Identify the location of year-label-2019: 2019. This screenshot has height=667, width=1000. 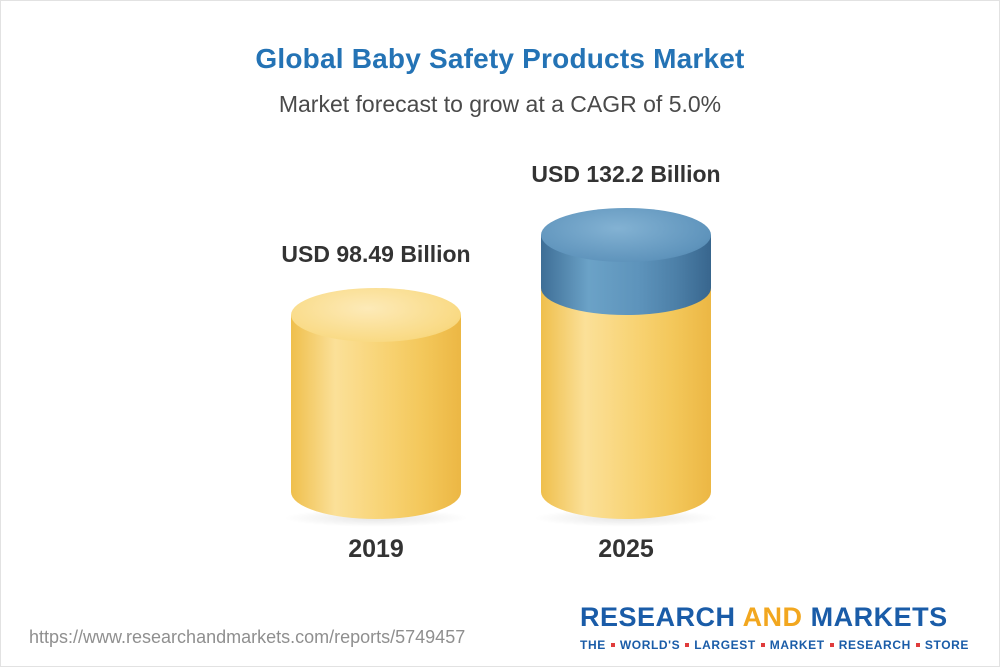
(376, 549).